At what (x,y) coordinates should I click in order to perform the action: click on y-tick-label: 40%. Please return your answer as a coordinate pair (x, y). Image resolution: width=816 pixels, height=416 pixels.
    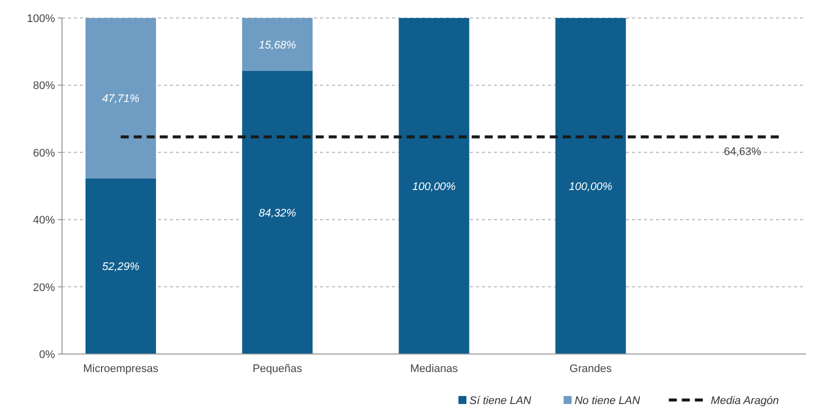
    Looking at the image, I should click on (44, 220).